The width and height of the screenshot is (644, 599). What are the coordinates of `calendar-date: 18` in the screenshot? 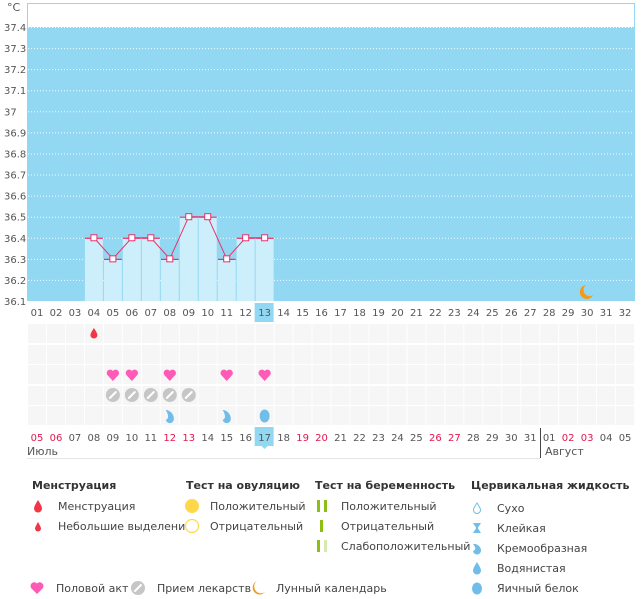 It's located at (283, 438).